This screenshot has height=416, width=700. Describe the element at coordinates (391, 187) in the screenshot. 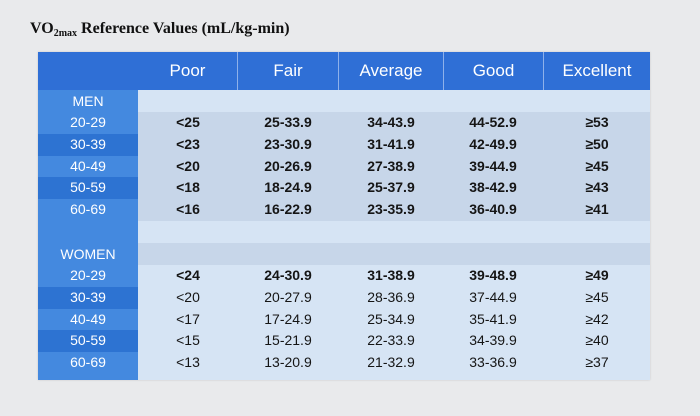

I see `table-cell: 25-37.9` at that location.